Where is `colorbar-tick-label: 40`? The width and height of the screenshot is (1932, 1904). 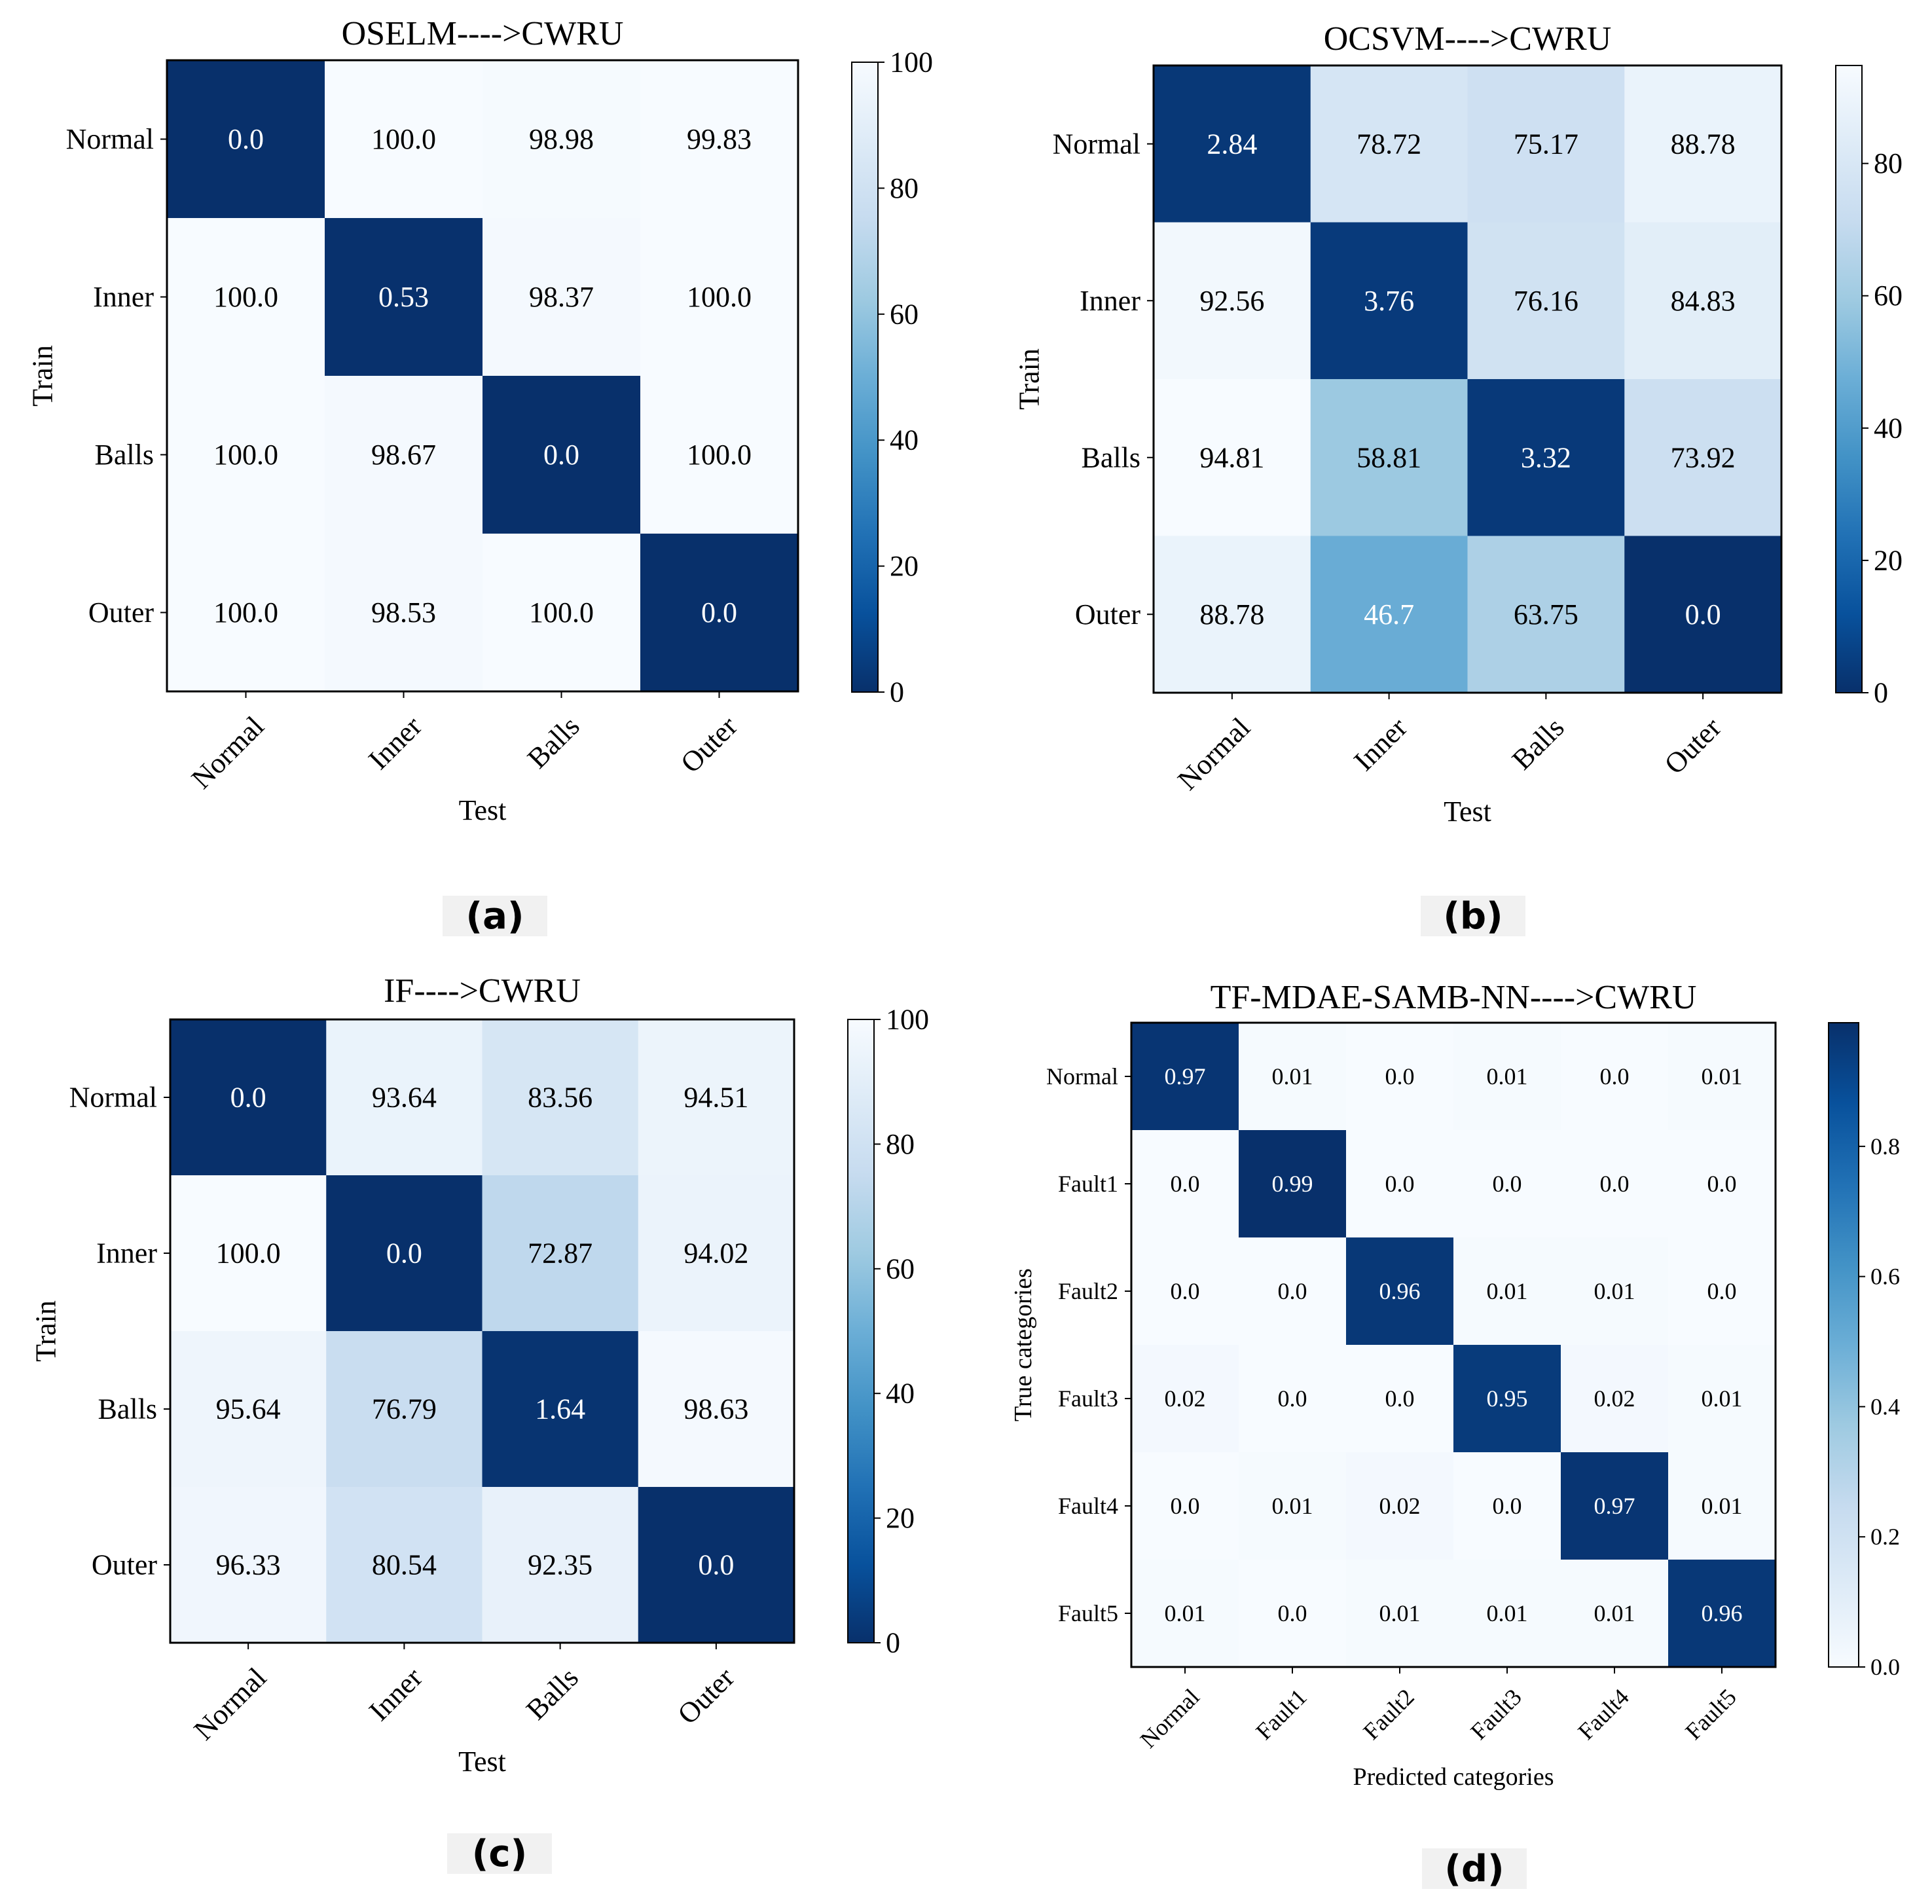
colorbar-tick-label: 40 is located at coordinates (900, 1394).